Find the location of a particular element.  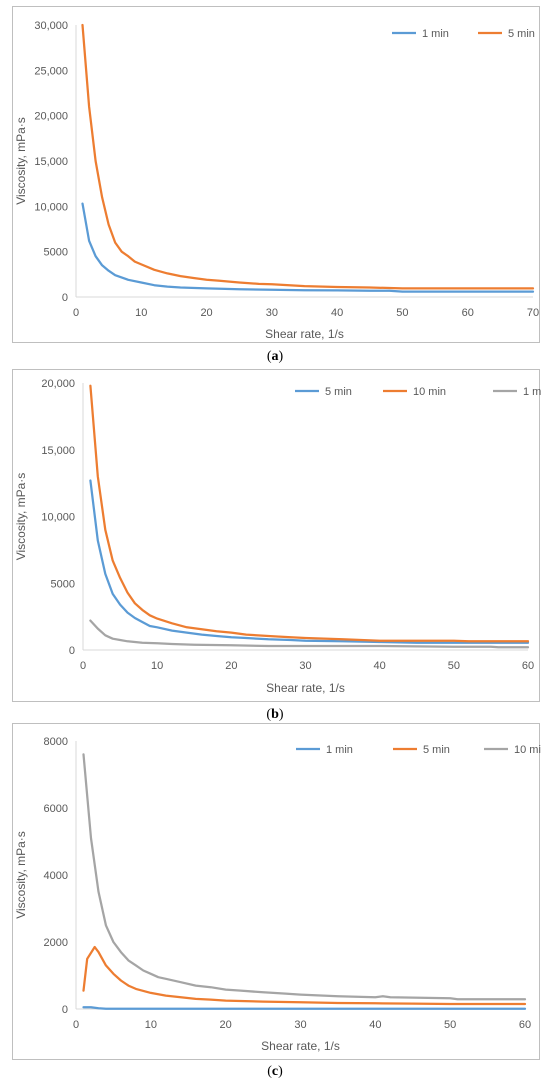

x-tick-label: 70 is located at coordinates (533, 313).